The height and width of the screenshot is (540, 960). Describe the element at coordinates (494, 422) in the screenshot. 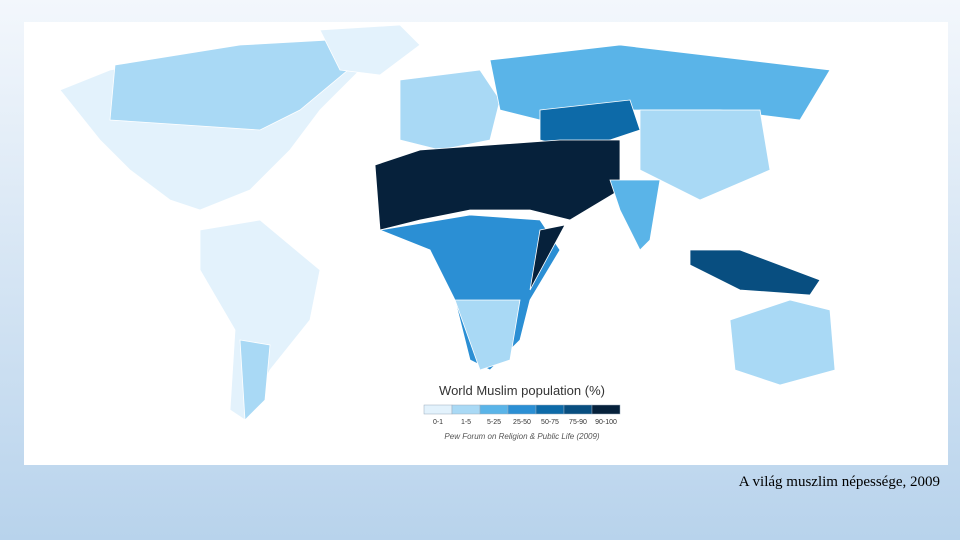

I see `legend-label: 5-25` at that location.